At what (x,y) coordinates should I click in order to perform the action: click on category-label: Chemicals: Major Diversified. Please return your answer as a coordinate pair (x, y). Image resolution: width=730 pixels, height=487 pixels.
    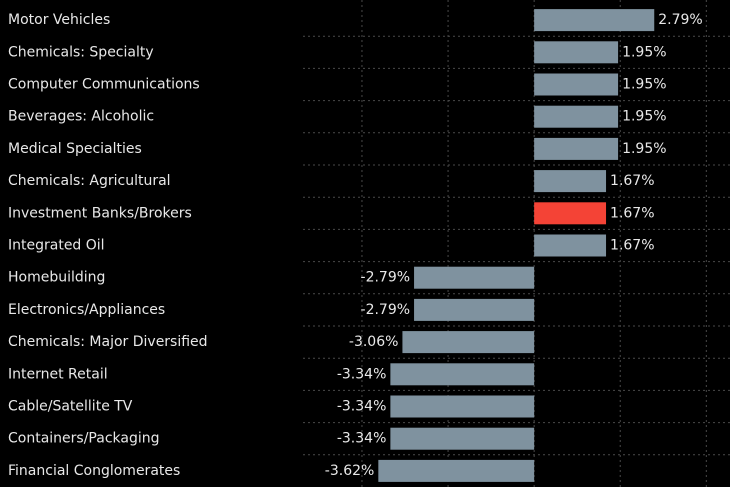
    Looking at the image, I should click on (108, 342).